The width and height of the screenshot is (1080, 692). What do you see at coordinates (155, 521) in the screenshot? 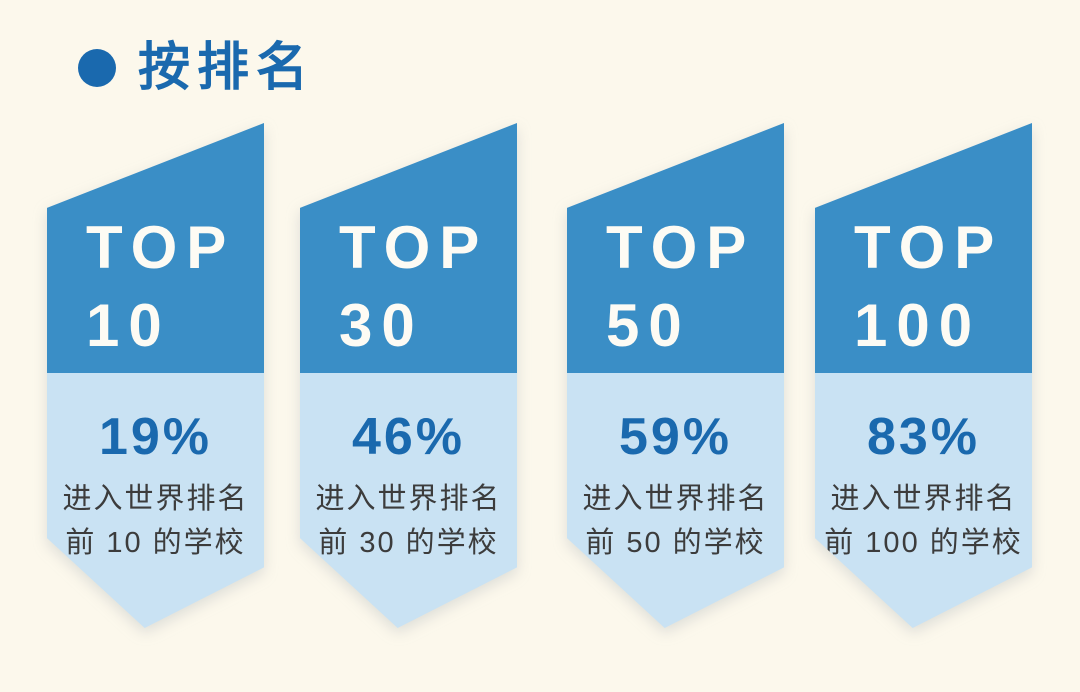
I see `percentage-description: 进入世界排名 前 10 的学校` at bounding box center [155, 521].